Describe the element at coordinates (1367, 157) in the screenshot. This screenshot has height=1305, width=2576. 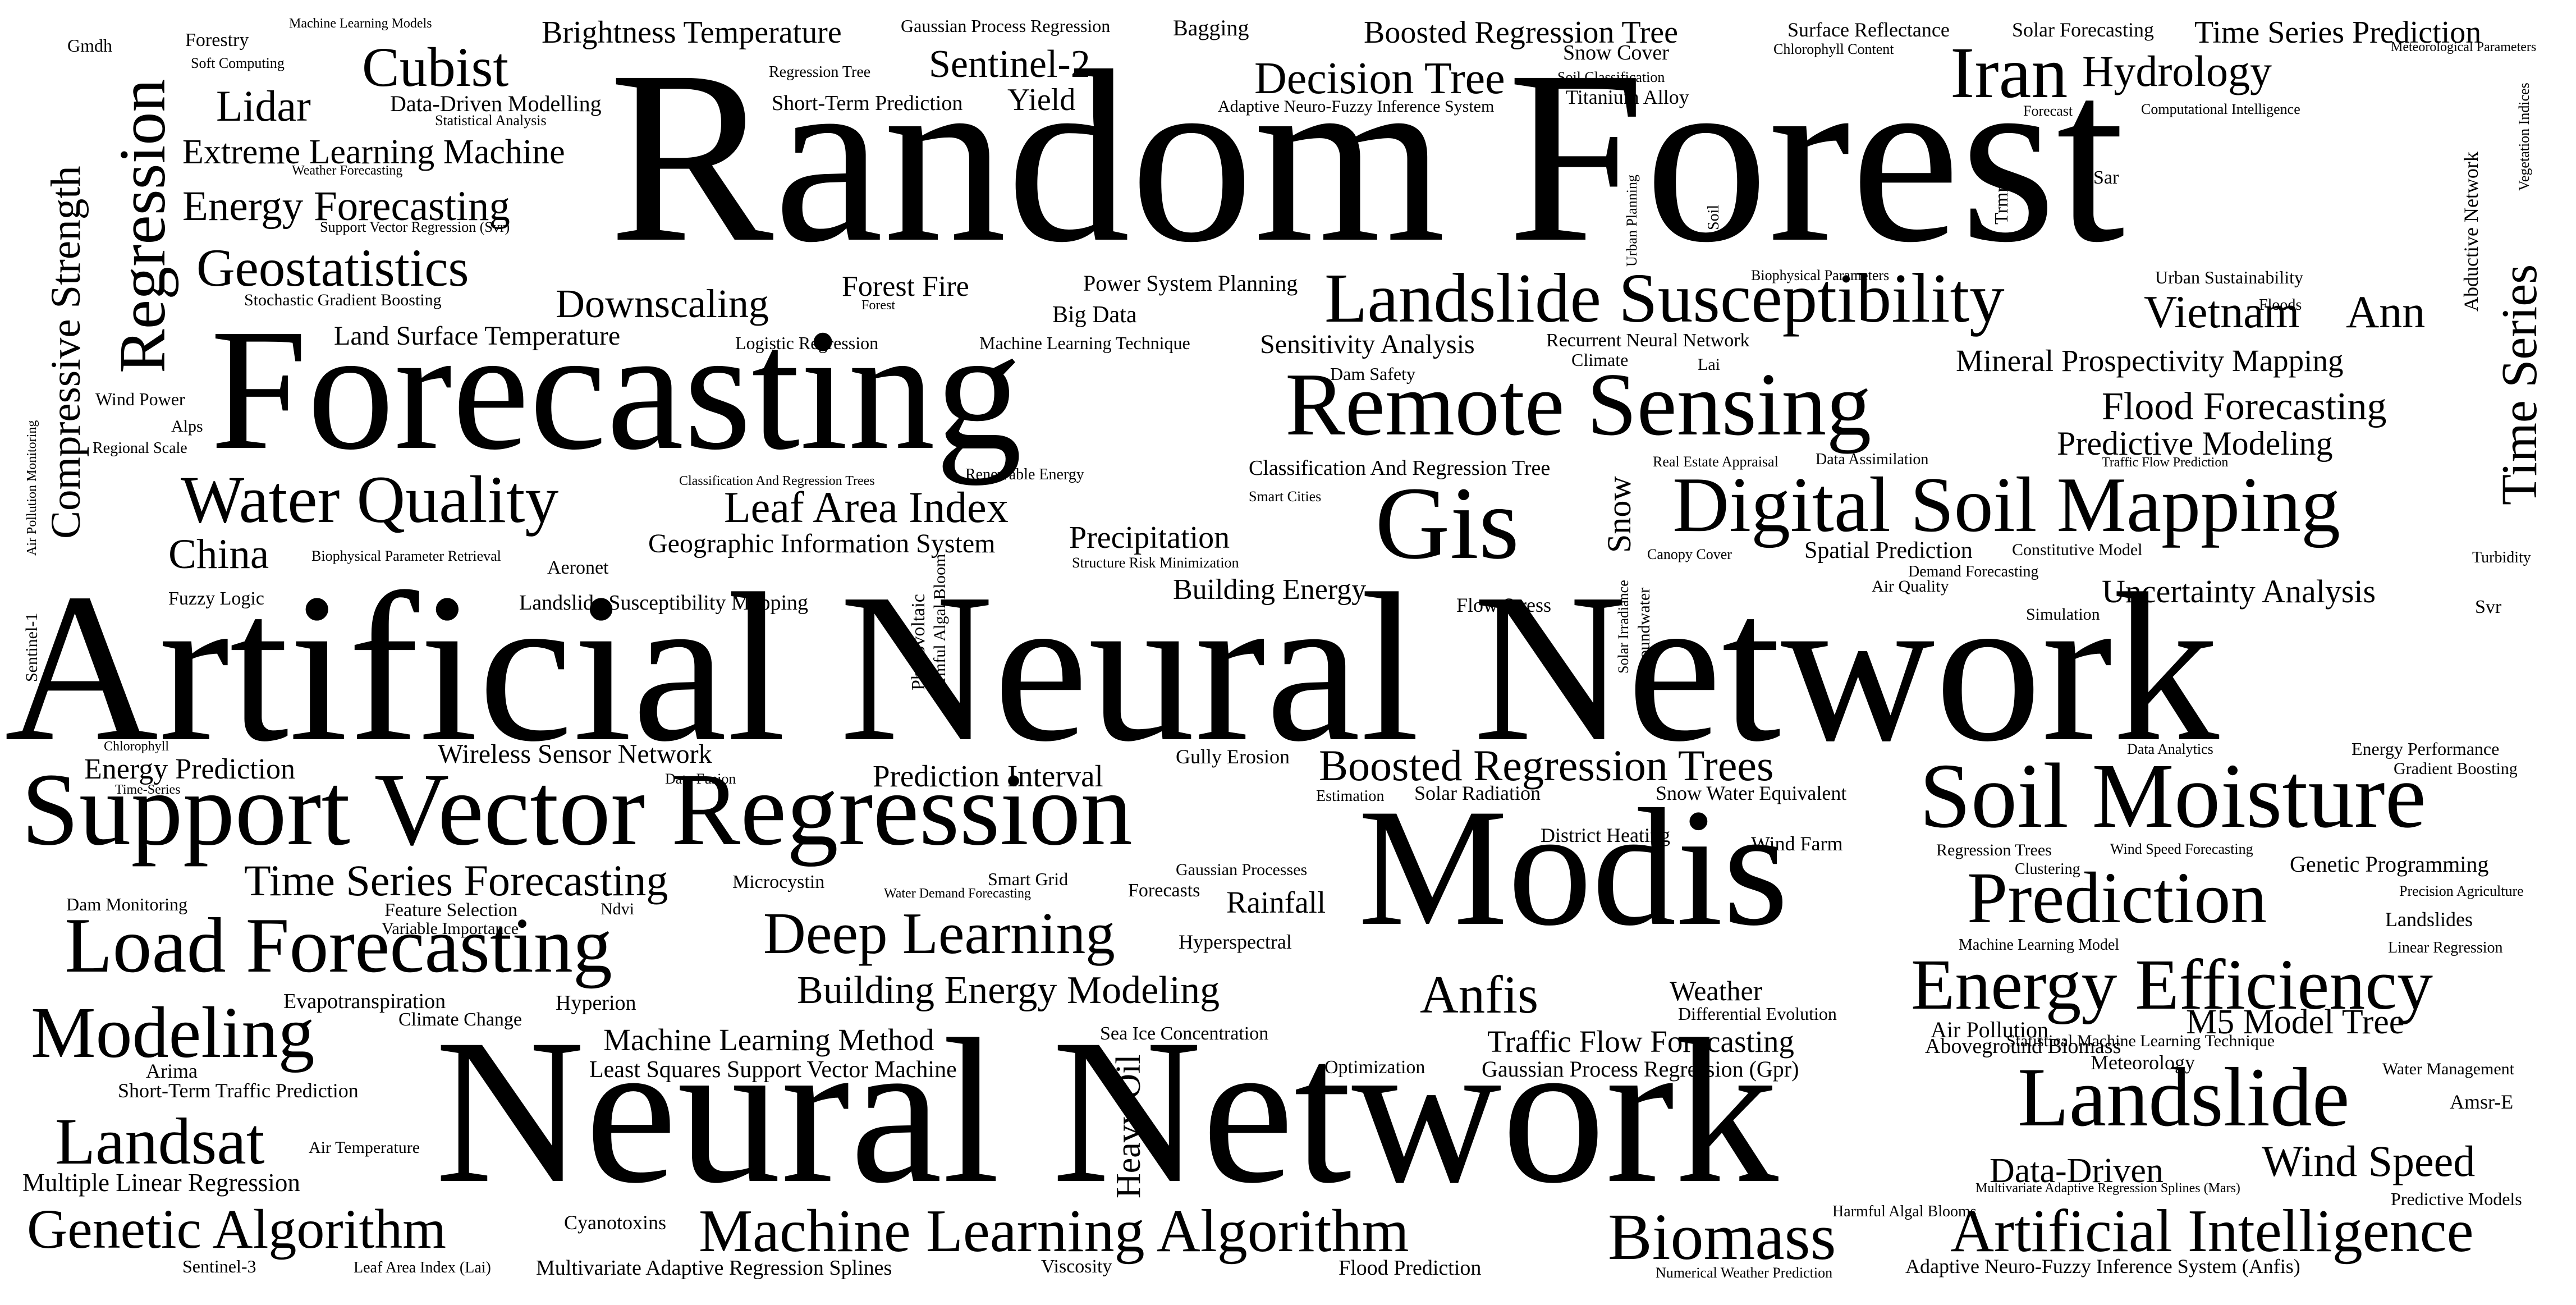
I see `cloud-word: Random Forest` at that location.